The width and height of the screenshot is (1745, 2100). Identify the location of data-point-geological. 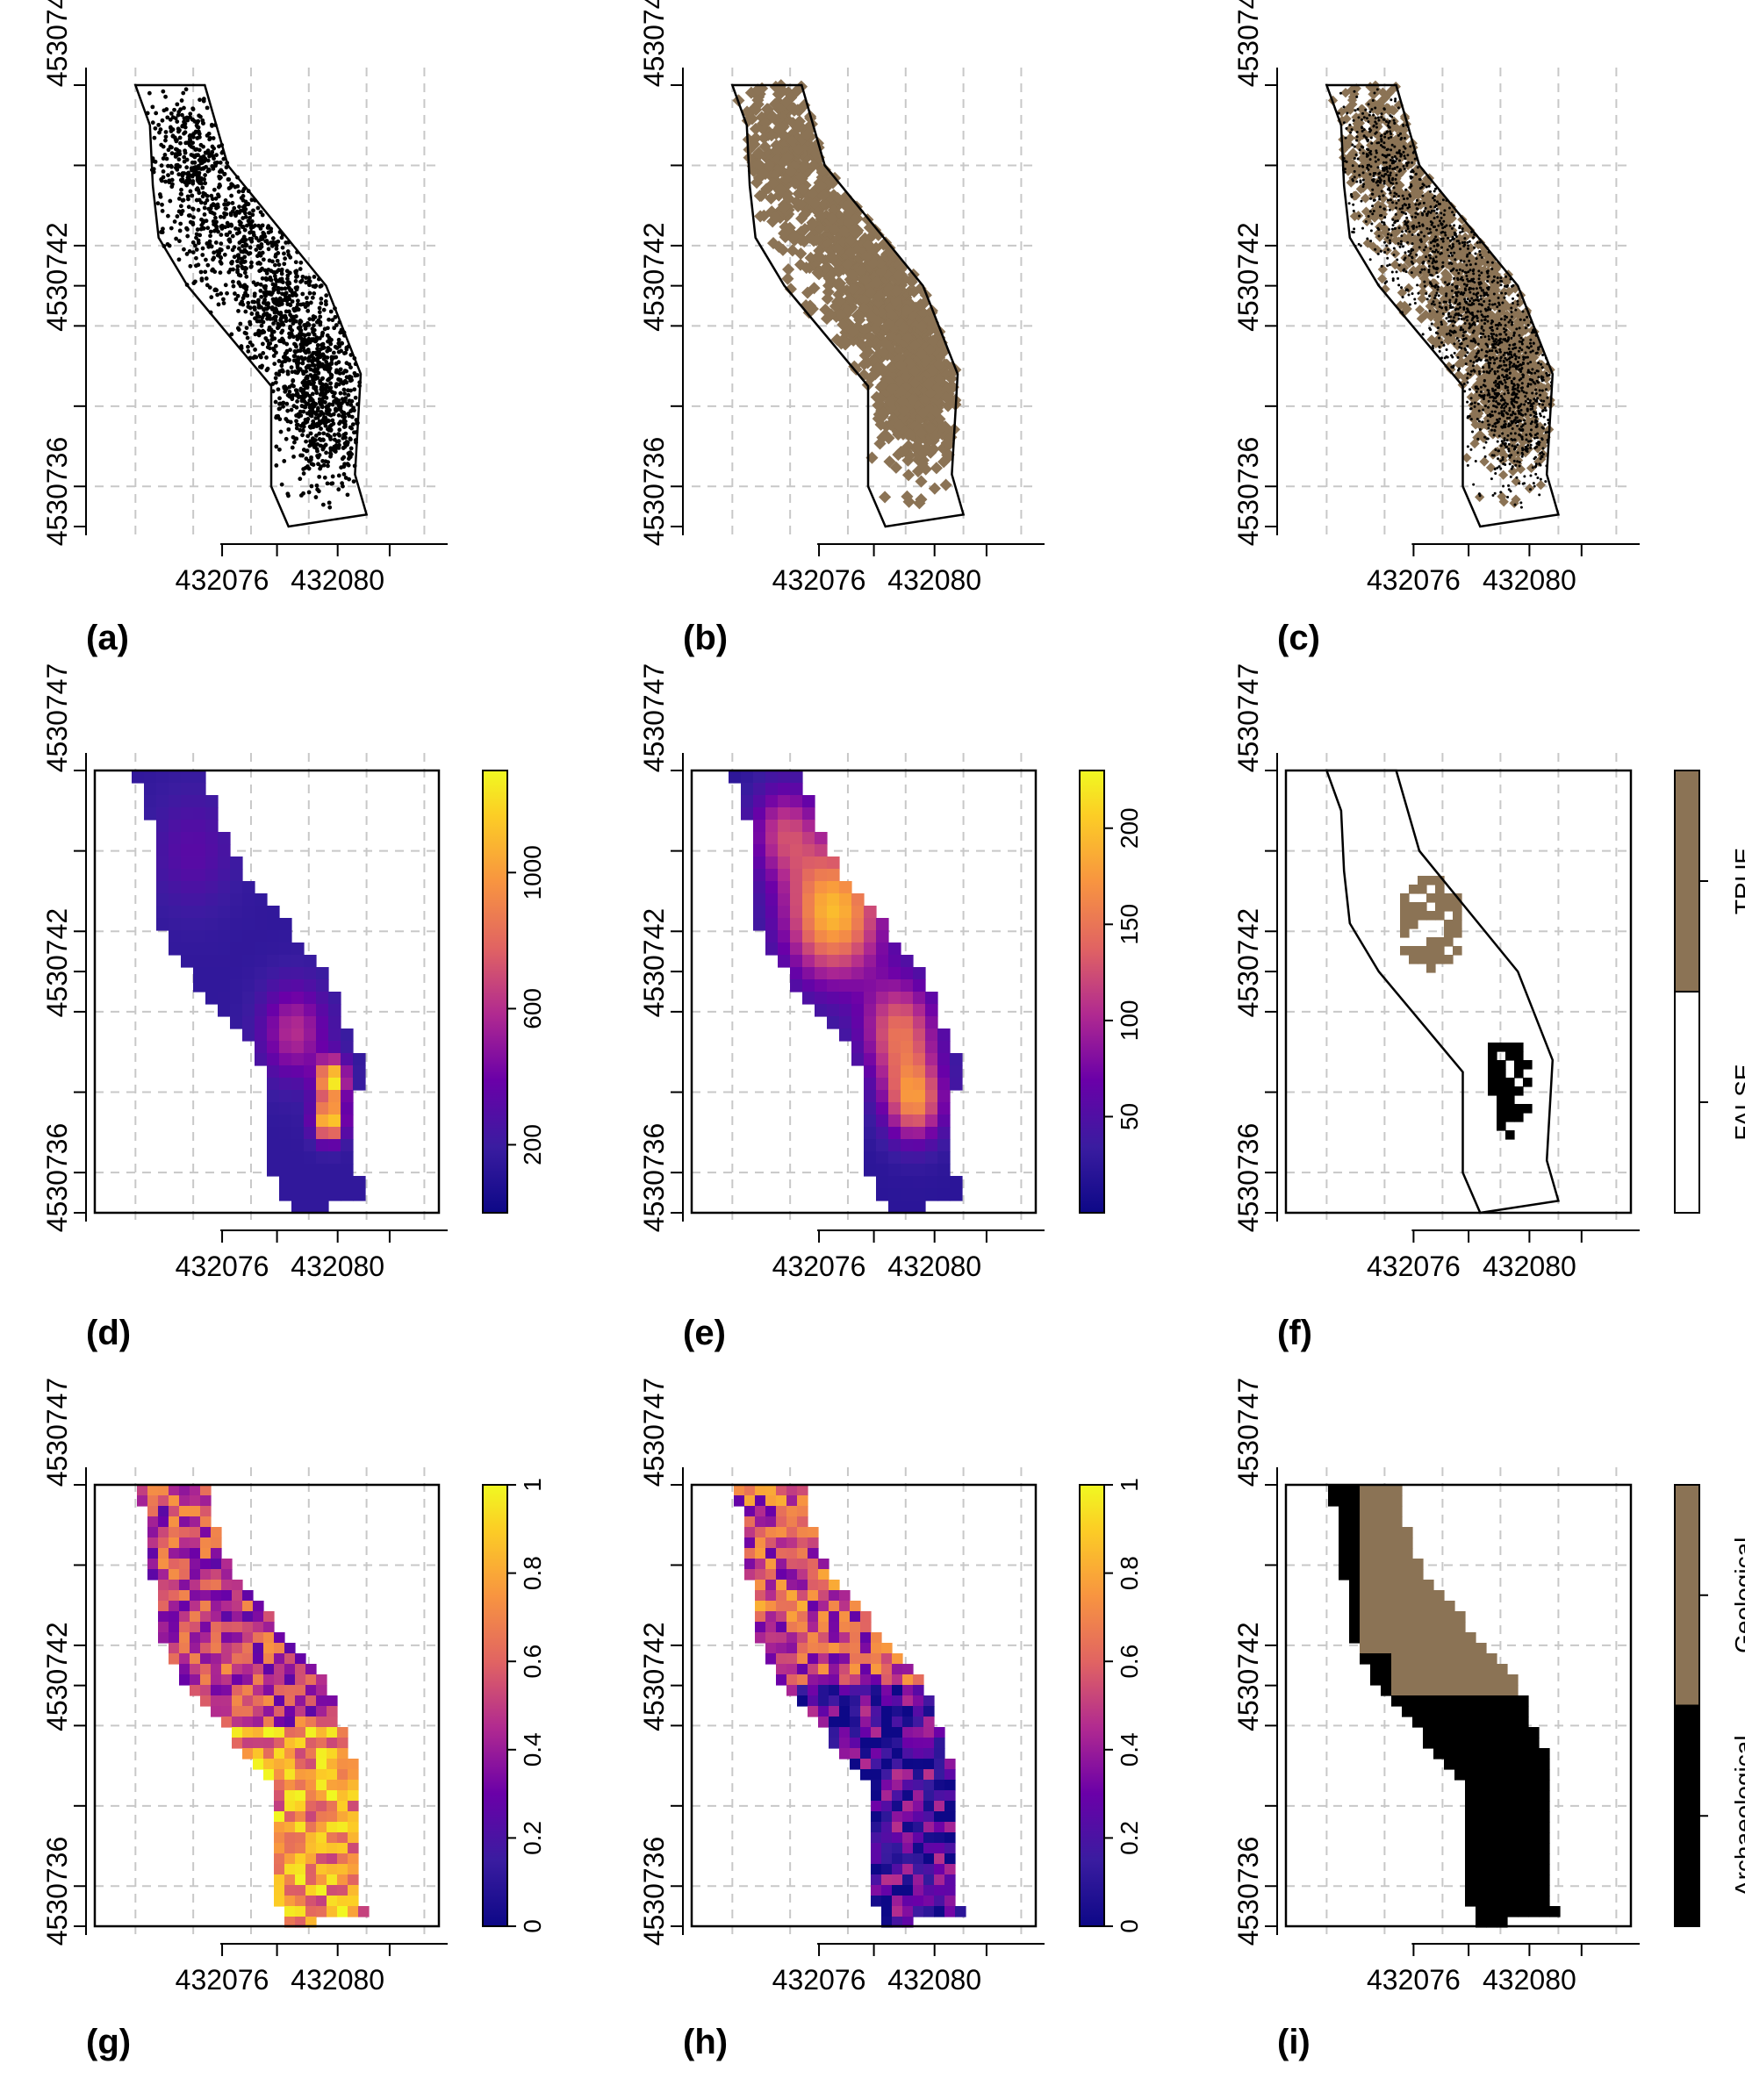
(1395, 254).